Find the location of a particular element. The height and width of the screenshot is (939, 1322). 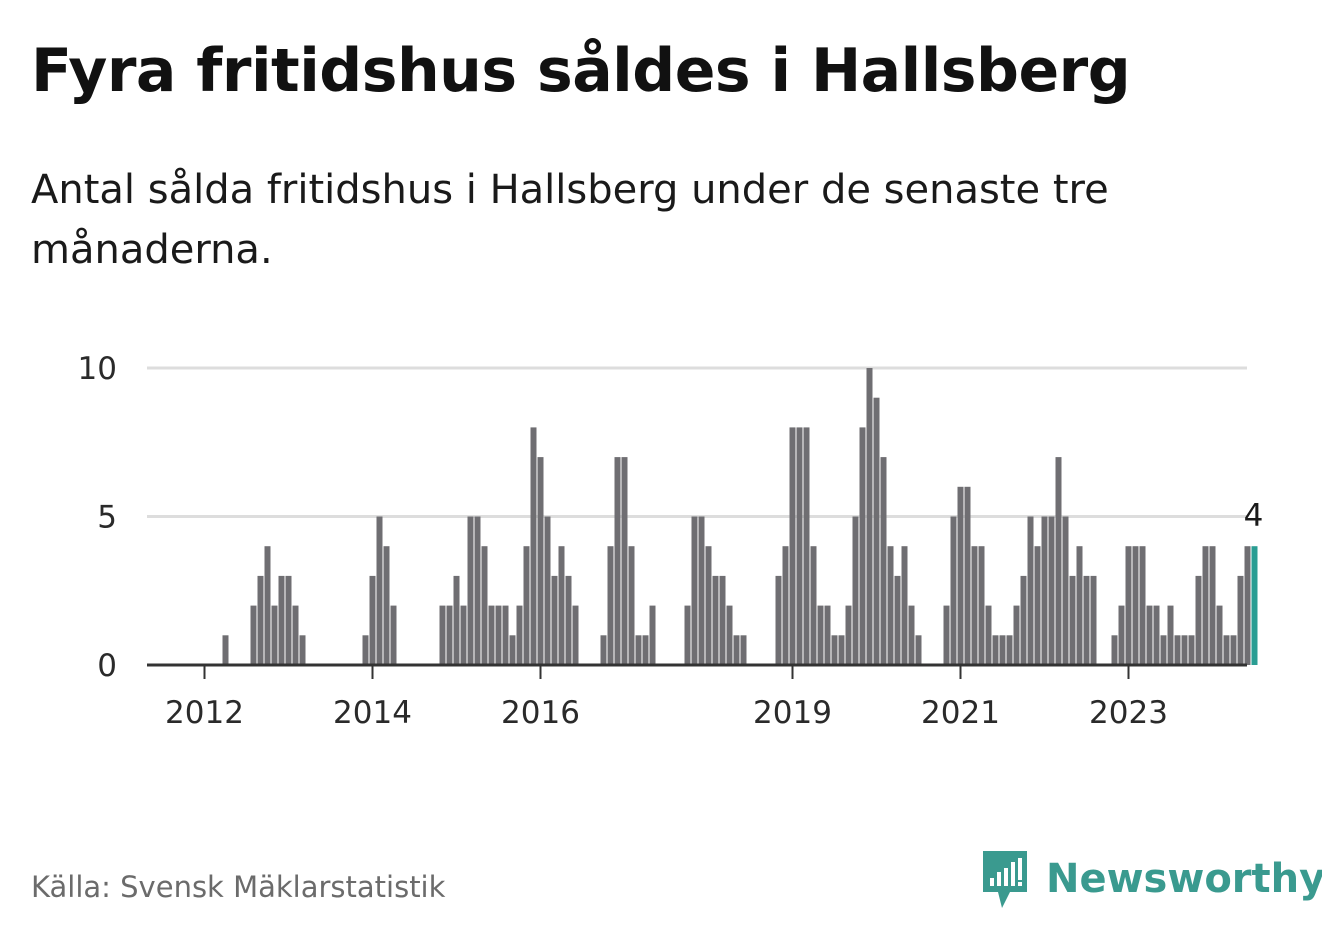

bar-highlight is located at coordinates (1254, 605).